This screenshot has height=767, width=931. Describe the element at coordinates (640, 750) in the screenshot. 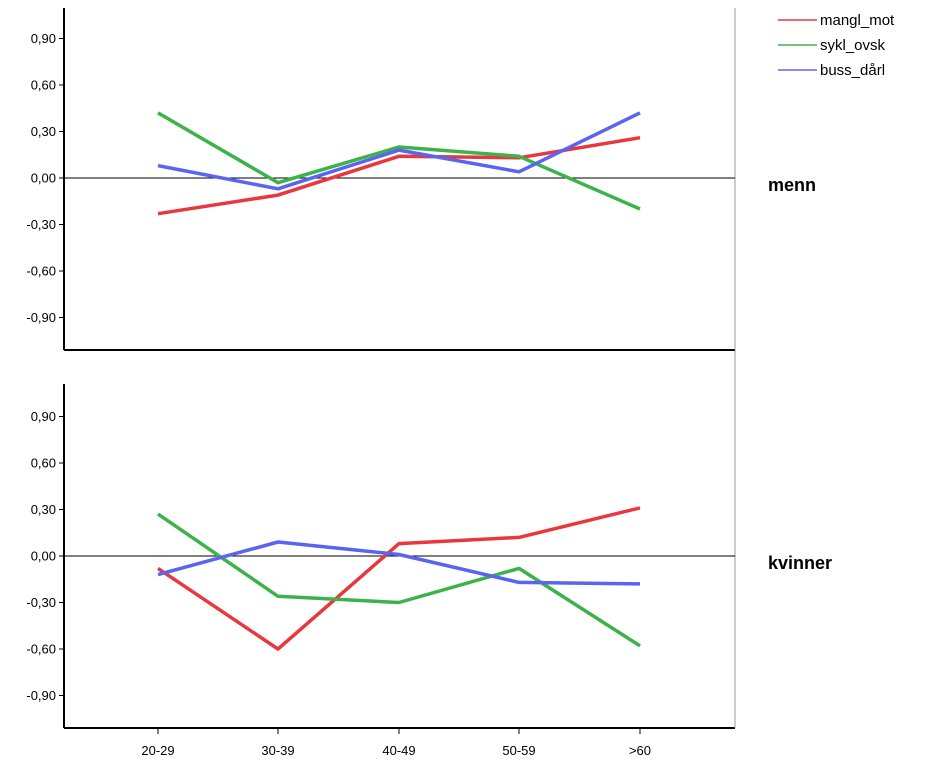

I see `x-tick-label: >60` at that location.